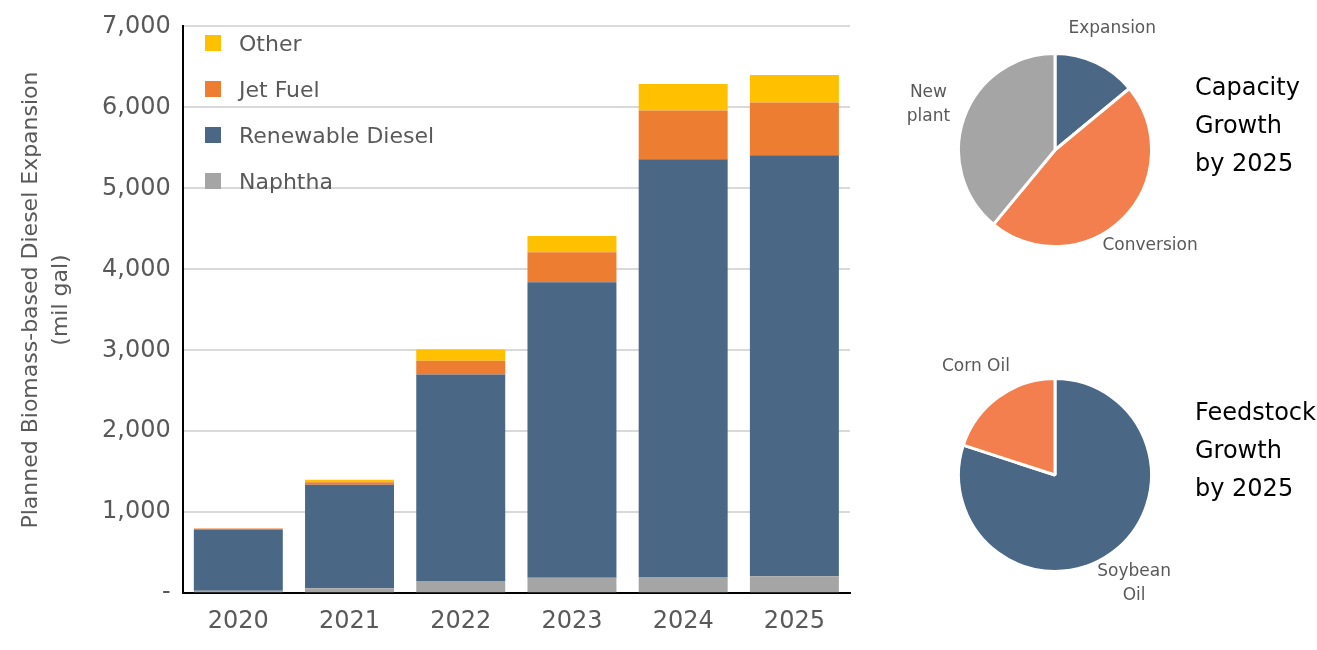  I want to click on x-tick-label: 2022, so click(461, 619).